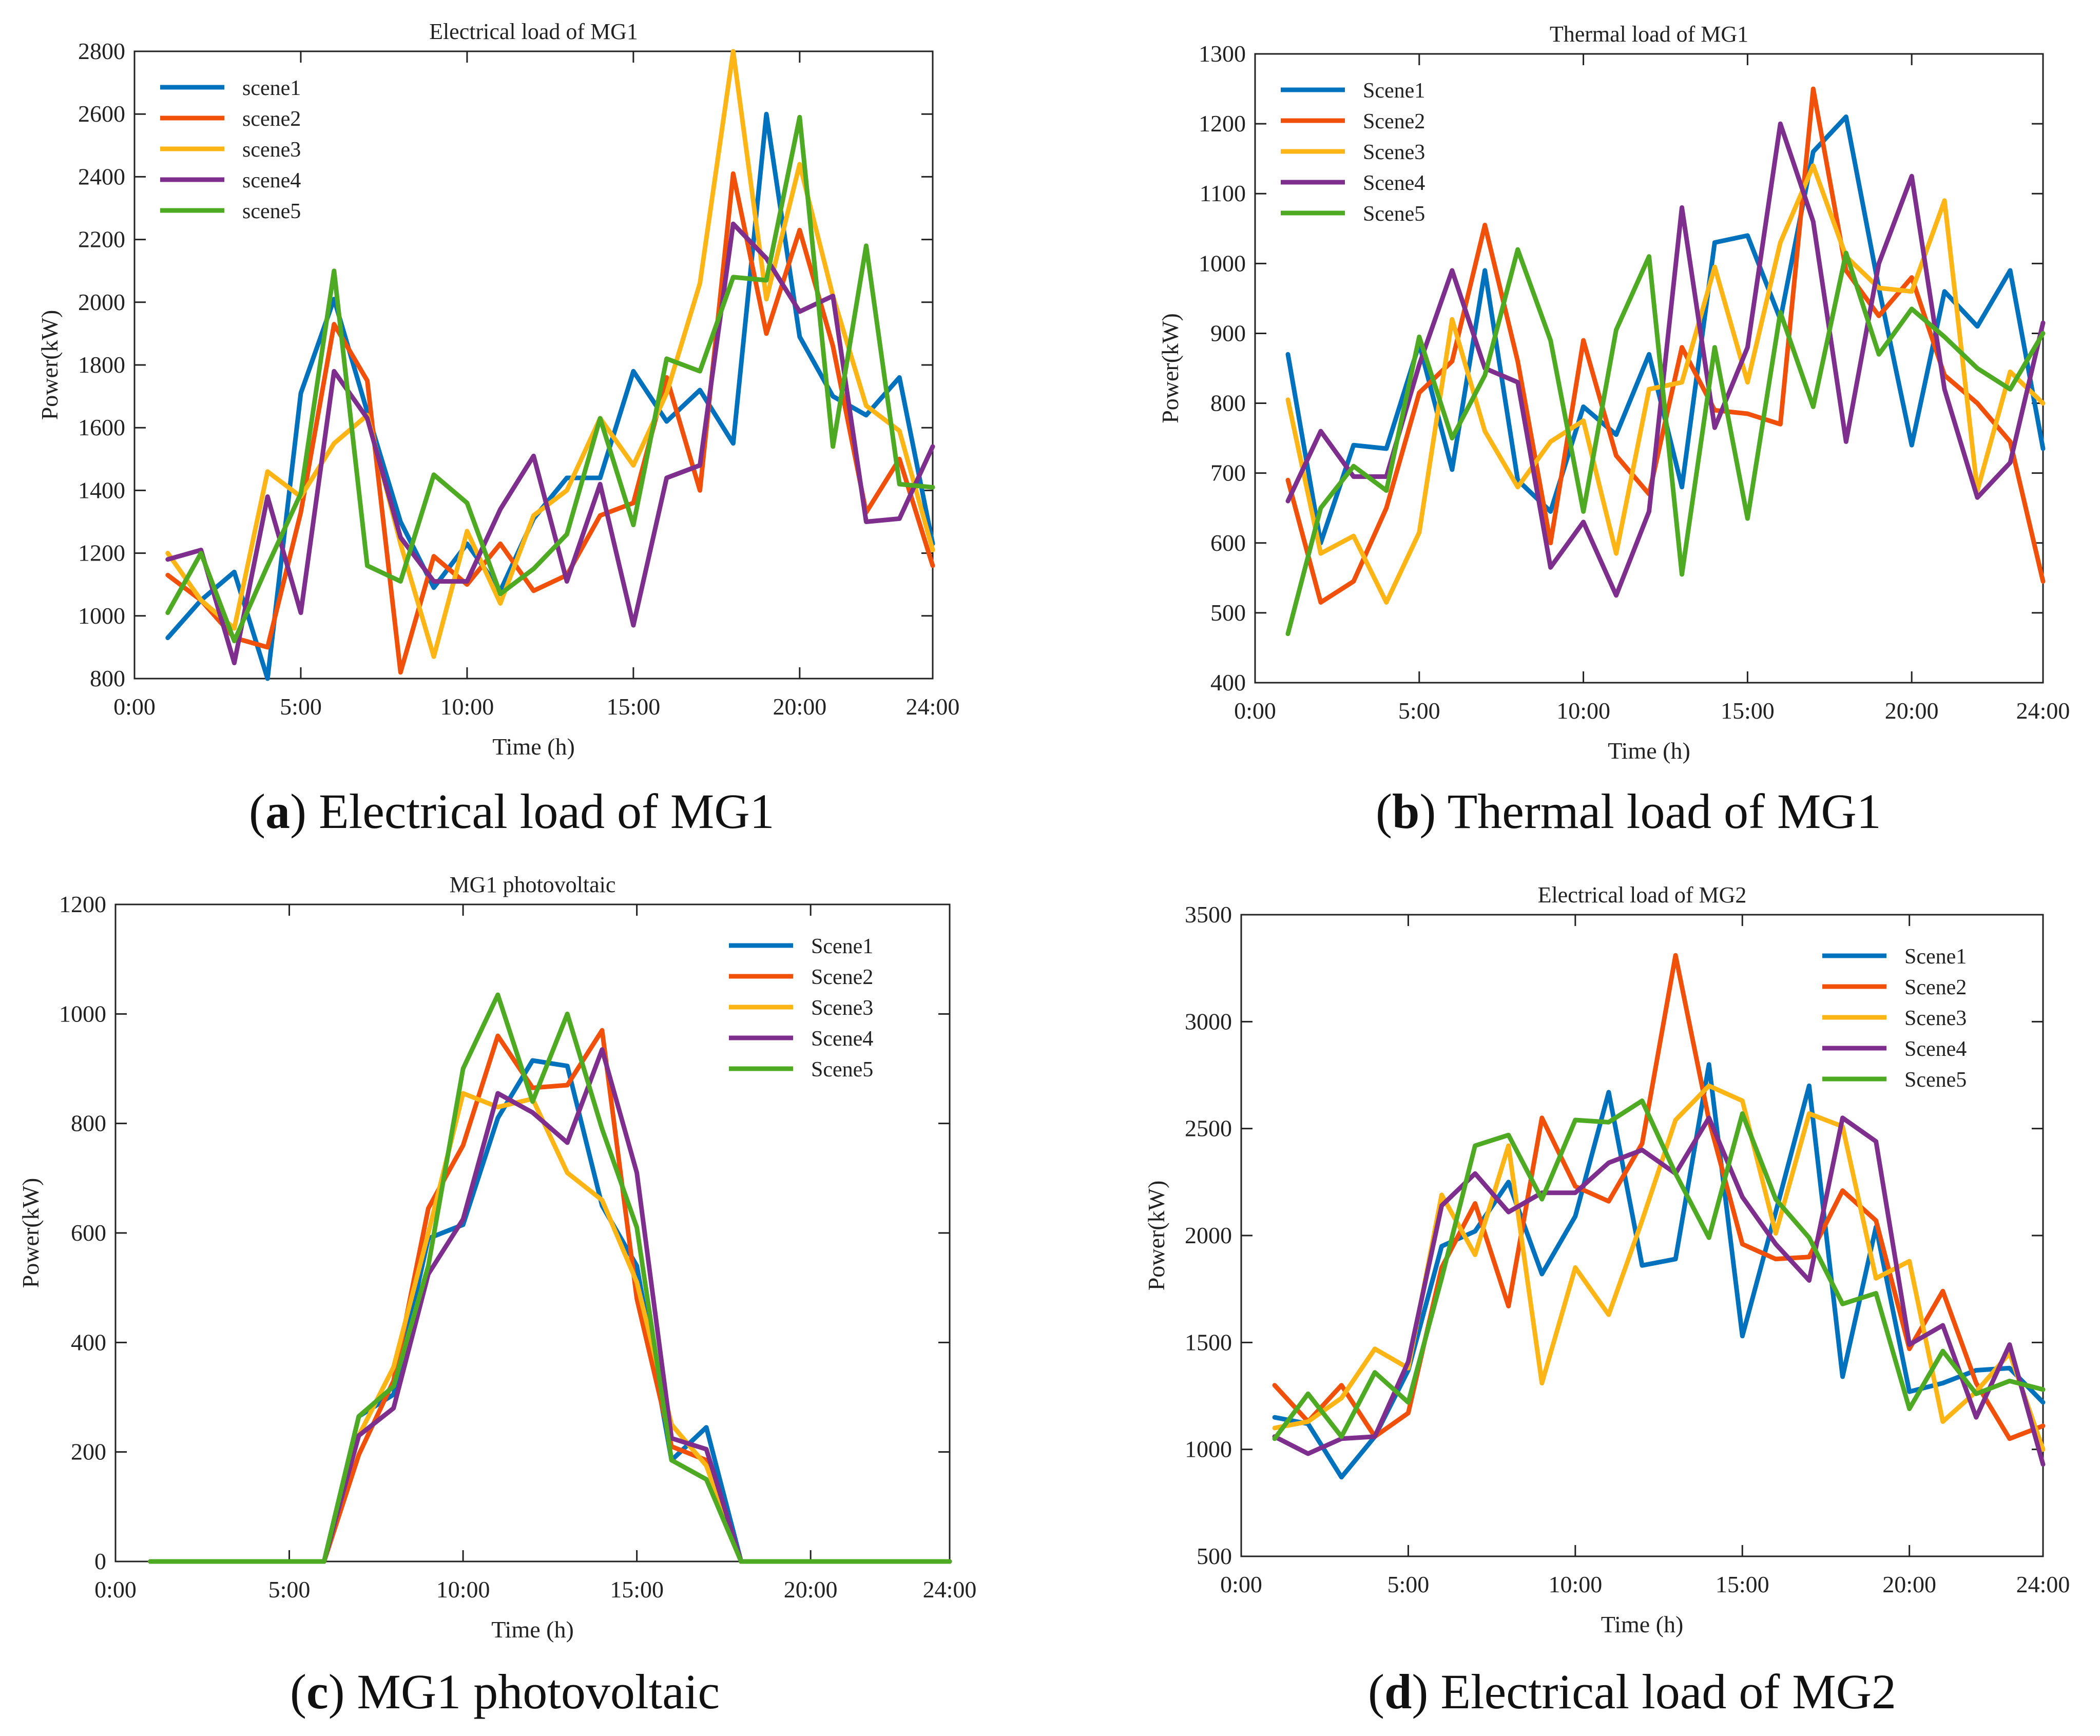 The width and height of the screenshot is (2100, 1736). I want to click on y-tick-label: 0, so click(100, 1561).